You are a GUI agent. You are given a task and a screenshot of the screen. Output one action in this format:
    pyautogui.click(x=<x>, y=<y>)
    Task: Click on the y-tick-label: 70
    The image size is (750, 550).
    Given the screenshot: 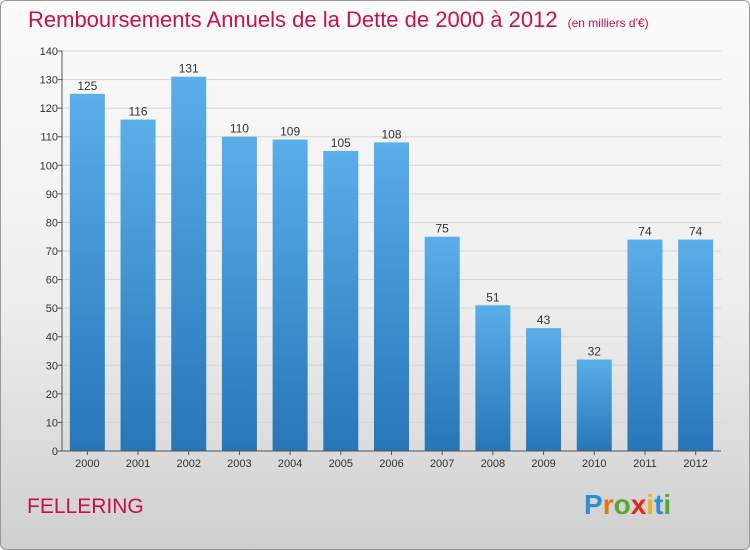 What is the action you would take?
    pyautogui.click(x=52, y=252)
    